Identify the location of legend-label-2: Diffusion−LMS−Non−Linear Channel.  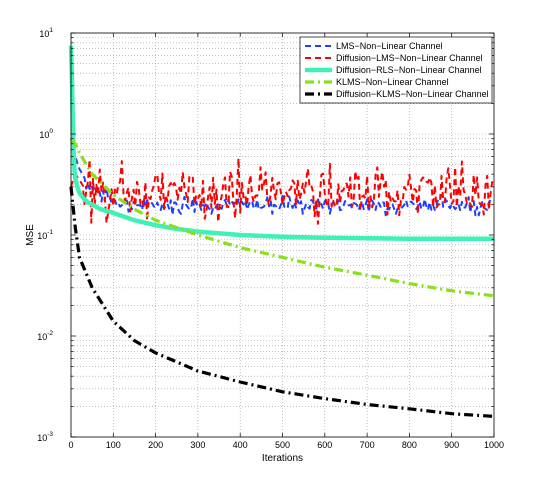
(409, 58).